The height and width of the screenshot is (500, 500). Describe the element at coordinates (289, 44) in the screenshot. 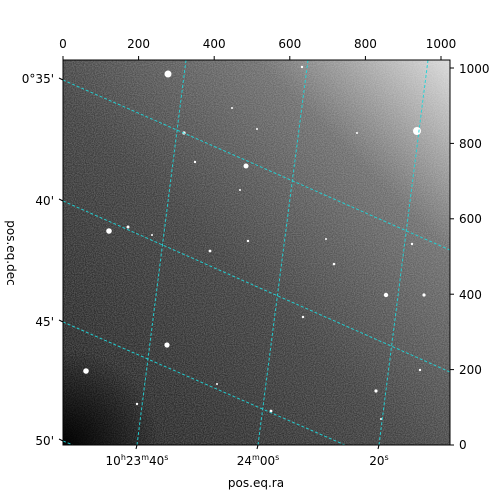

I see `top-tick-600: 600` at that location.